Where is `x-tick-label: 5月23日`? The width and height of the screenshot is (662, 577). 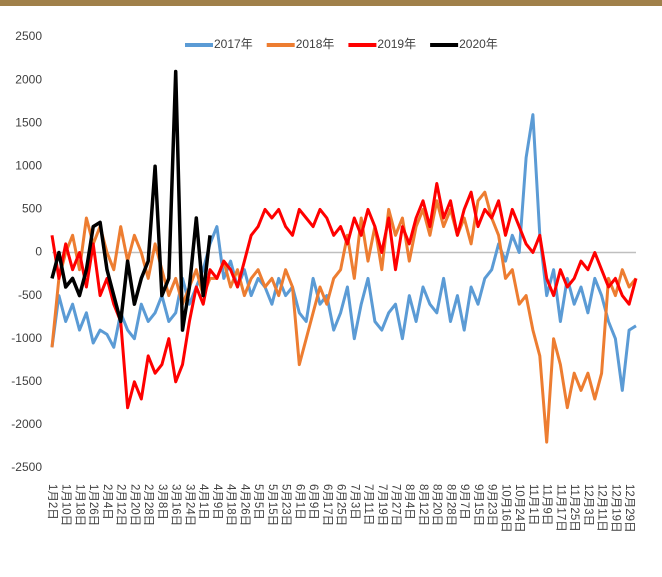
x-tick-label: 5月23日 is located at coordinates (286, 505).